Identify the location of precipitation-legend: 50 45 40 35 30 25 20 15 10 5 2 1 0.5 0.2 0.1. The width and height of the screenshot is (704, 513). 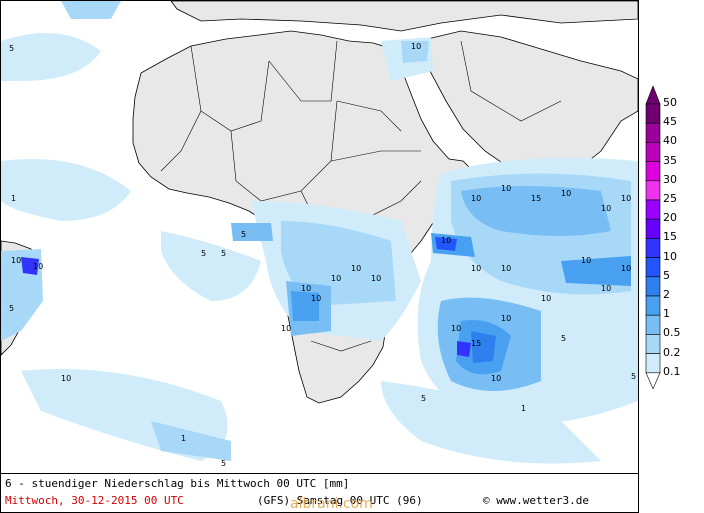
(673, 241).